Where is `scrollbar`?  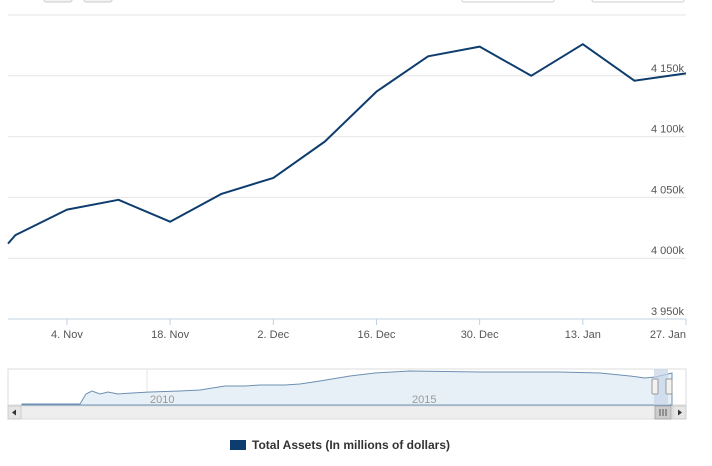
scrollbar is located at coordinates (347, 412).